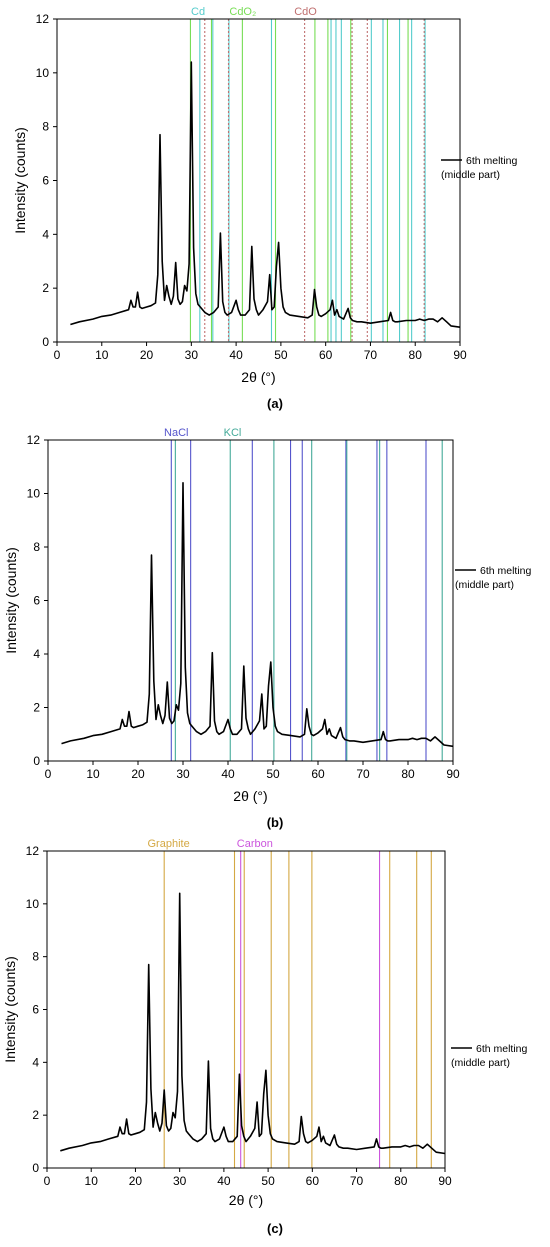 This screenshot has width=550, height=1247. Describe the element at coordinates (275, 1228) in the screenshot. I see `panel-caption: (c)` at that location.